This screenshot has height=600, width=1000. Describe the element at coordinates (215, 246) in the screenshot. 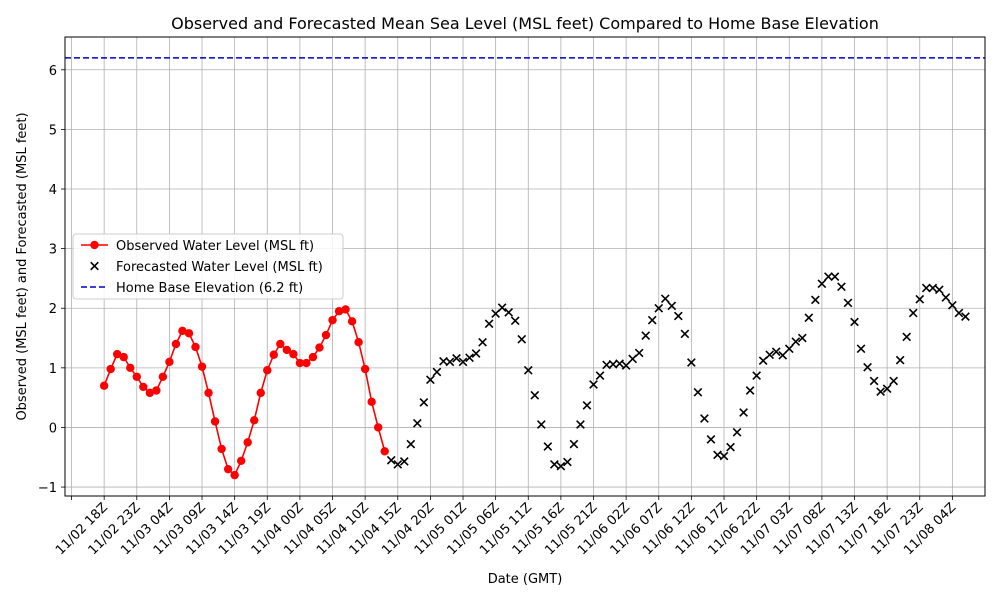

I see `legend-label: Observed Water Level (MSL ft)` at that location.